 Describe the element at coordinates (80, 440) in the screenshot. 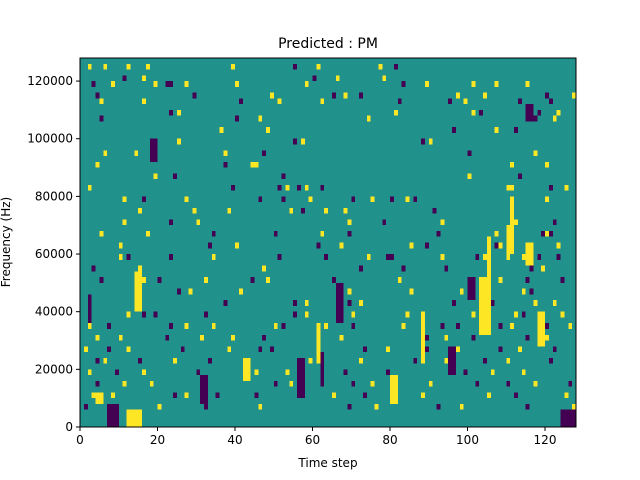

I see `x-tick-label: 0` at that location.